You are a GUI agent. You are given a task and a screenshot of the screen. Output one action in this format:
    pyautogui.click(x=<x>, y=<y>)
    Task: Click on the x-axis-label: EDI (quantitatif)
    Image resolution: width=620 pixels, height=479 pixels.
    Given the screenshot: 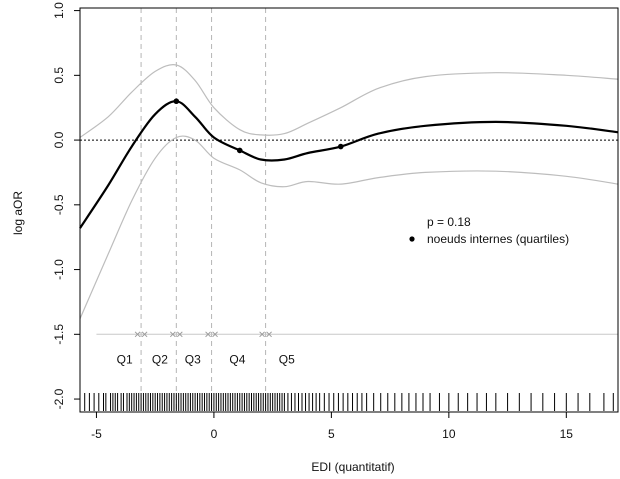 What is the action you would take?
    pyautogui.click(x=352, y=467)
    